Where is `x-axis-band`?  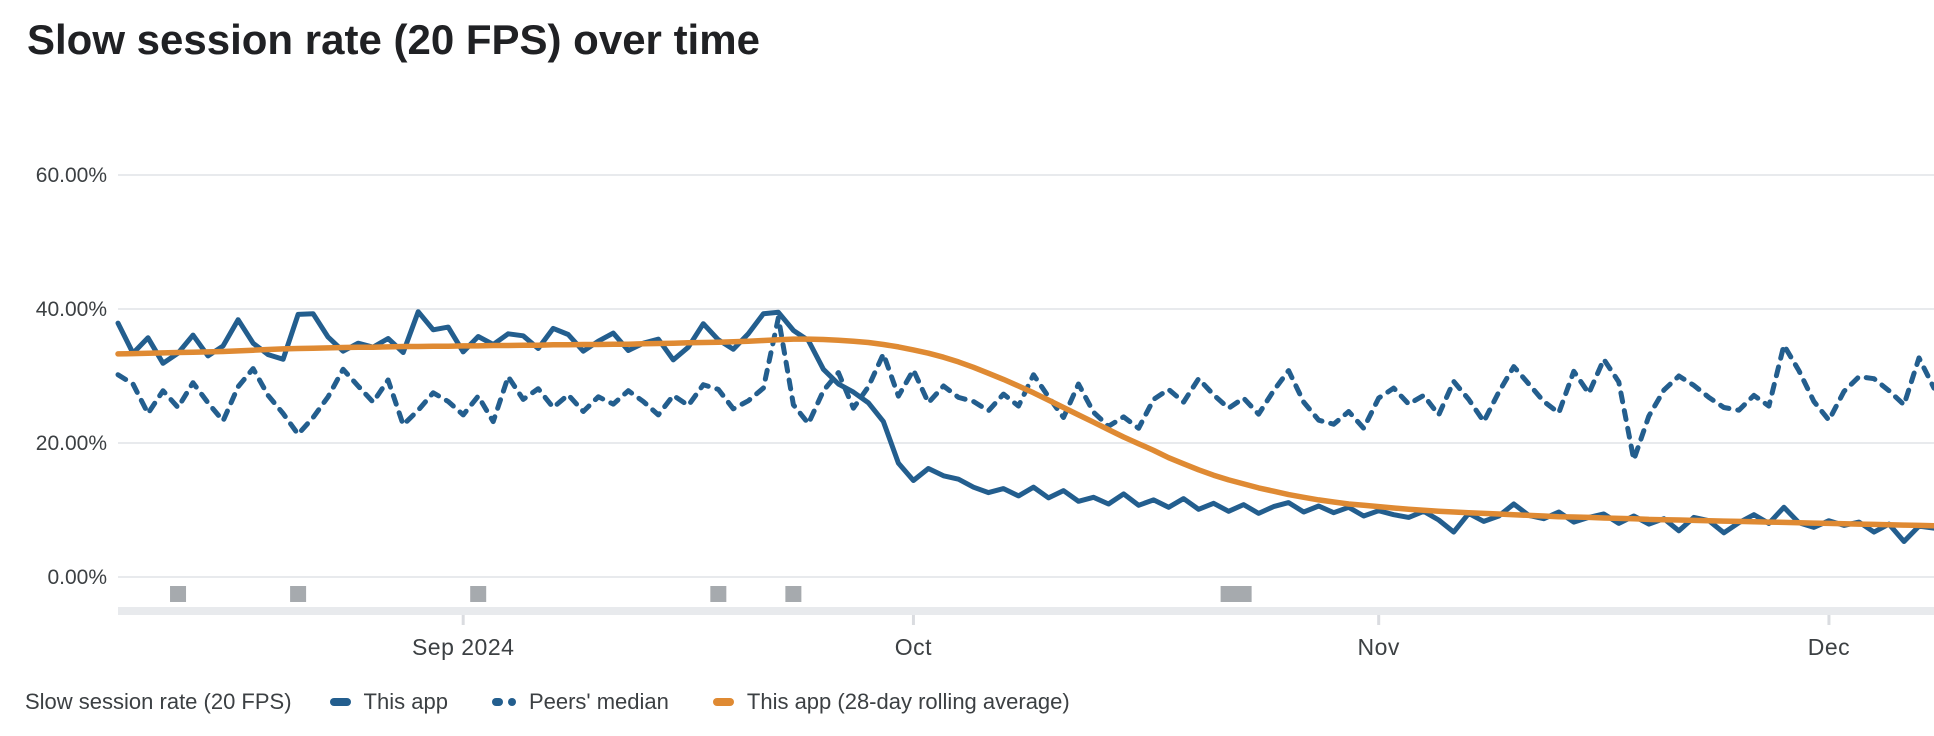
x-axis-band is located at coordinates (1026, 611).